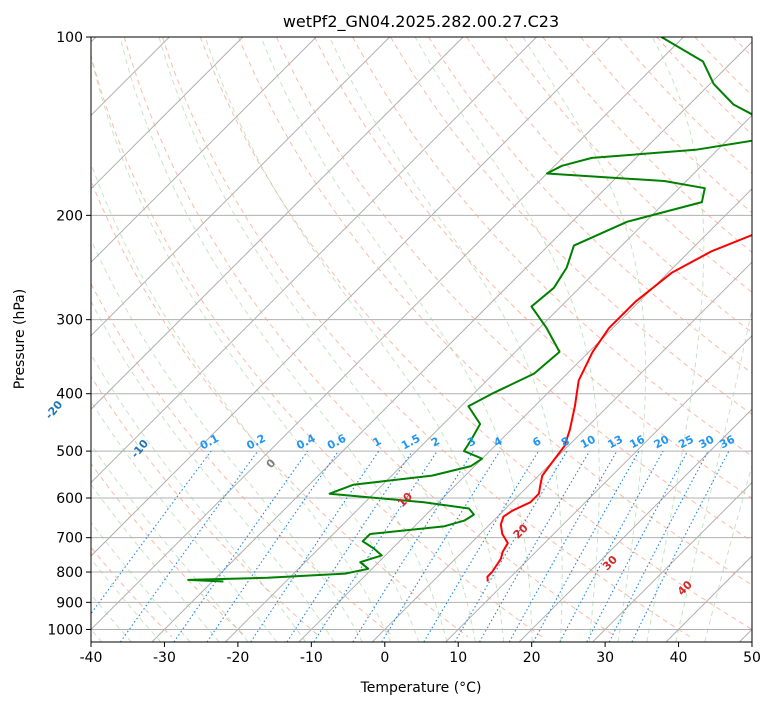 The width and height of the screenshot is (775, 708). I want to click on y-tick-label: 500, so click(69, 452).